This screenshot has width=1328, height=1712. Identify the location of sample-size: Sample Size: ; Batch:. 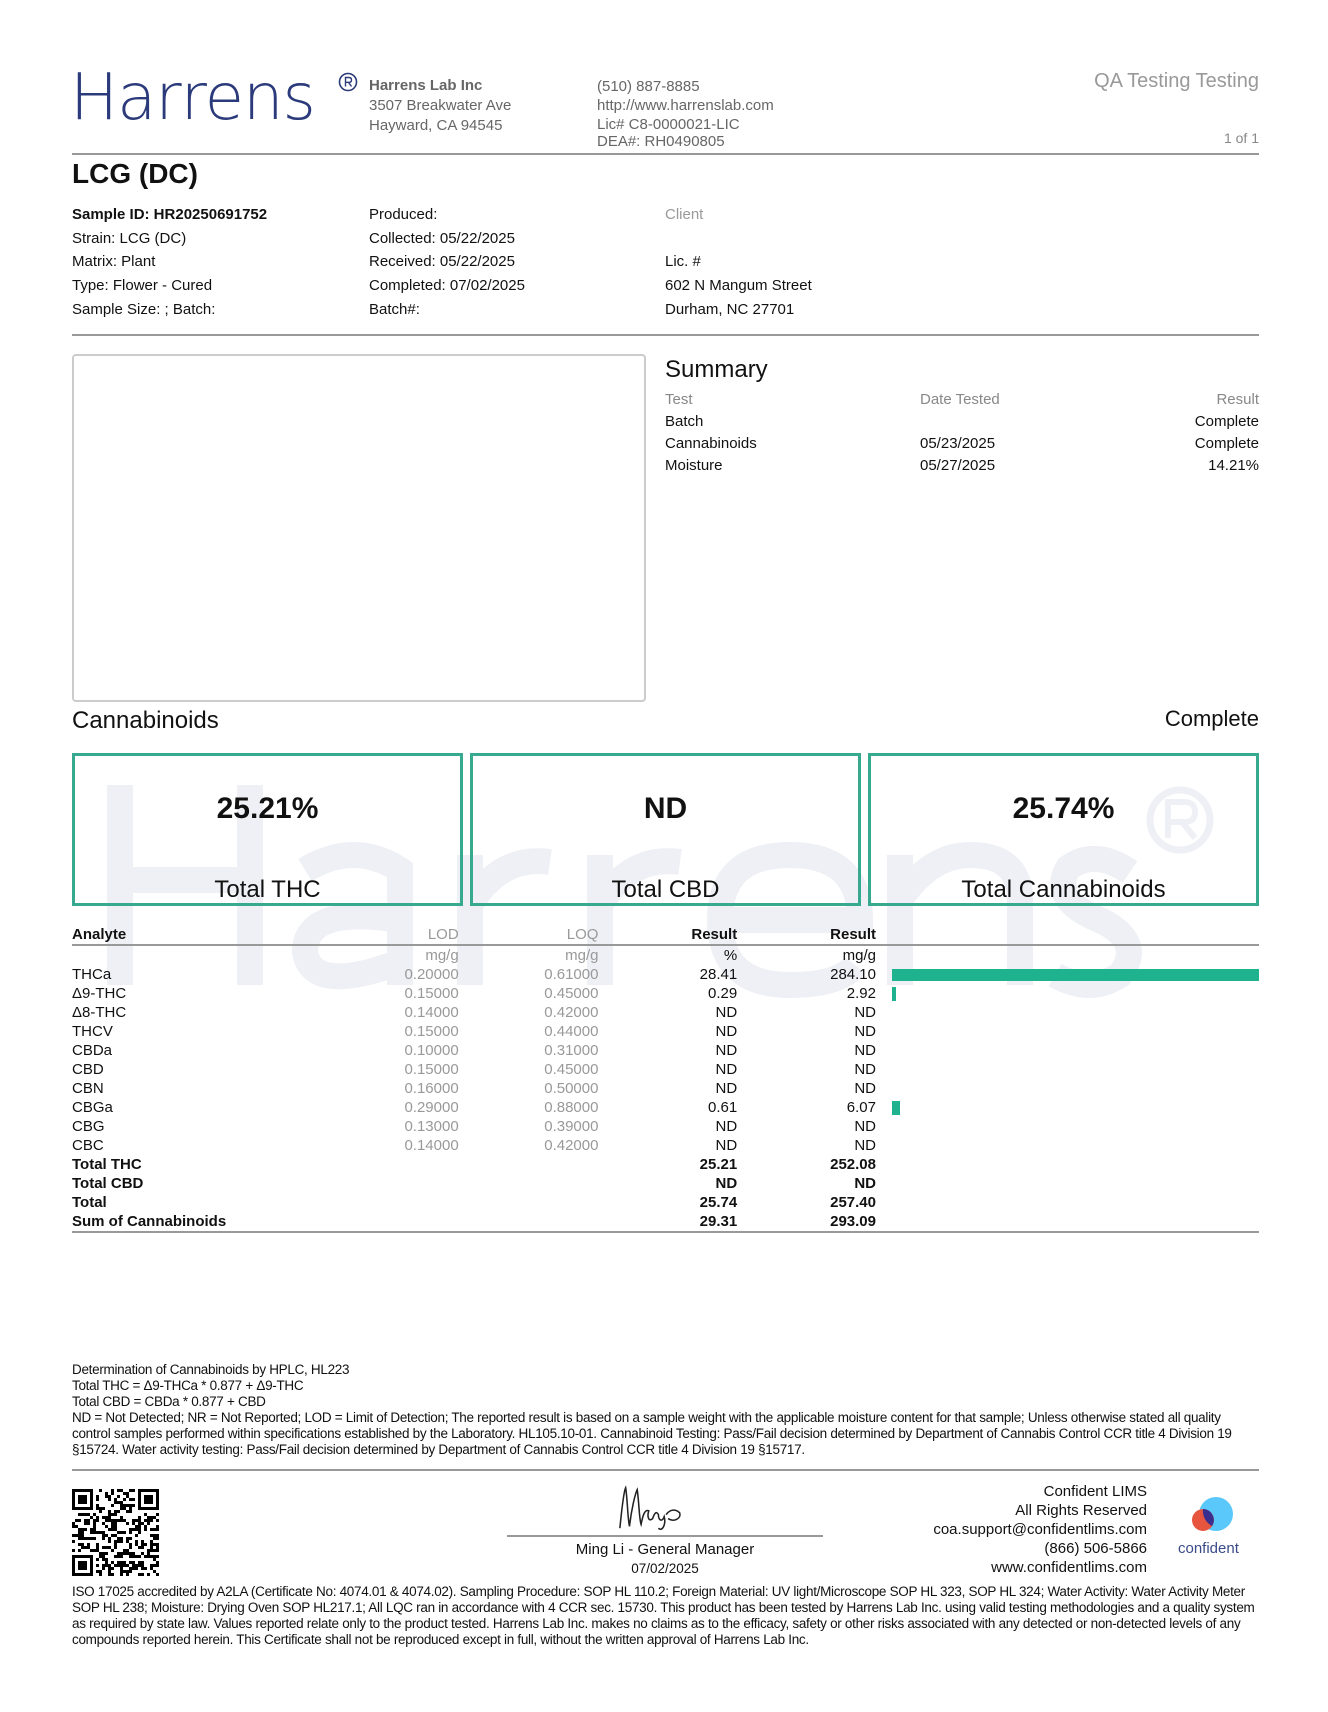
(144, 309).